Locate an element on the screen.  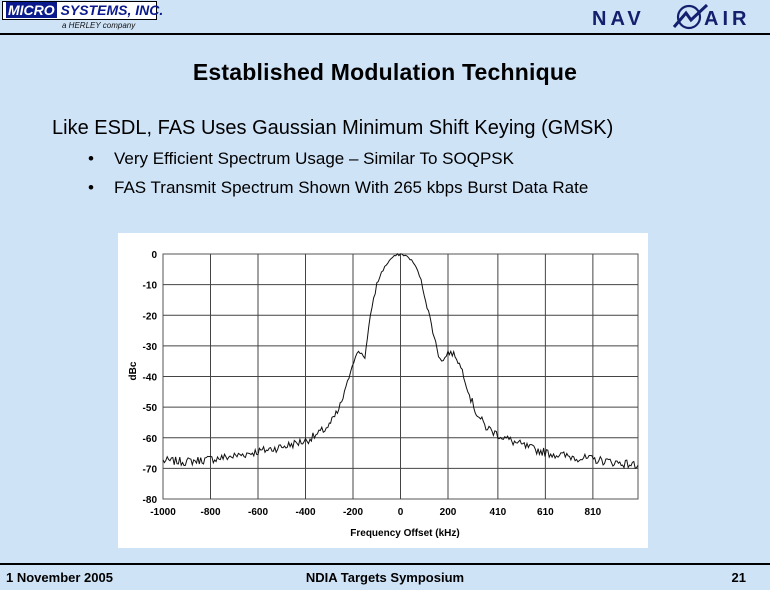
header-rule is located at coordinates (385, 34).